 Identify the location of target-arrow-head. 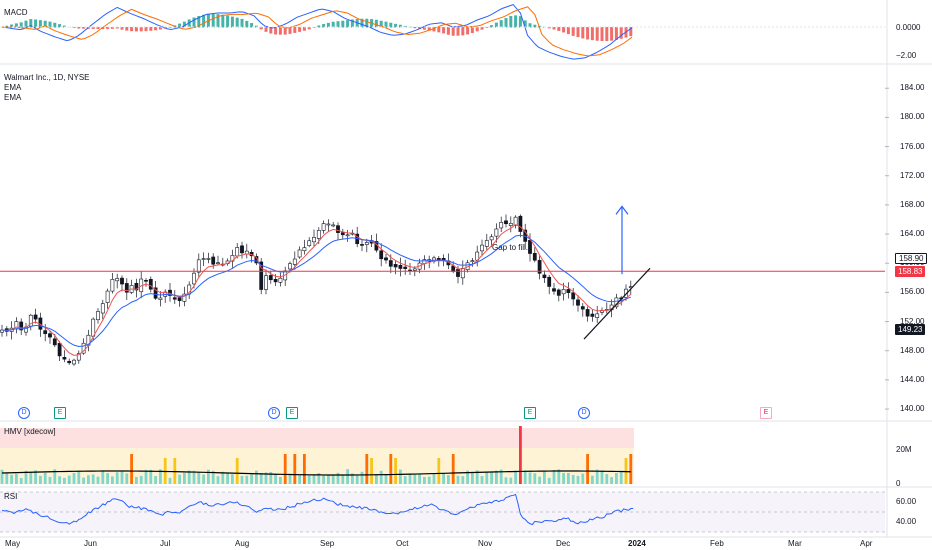
(622, 210).